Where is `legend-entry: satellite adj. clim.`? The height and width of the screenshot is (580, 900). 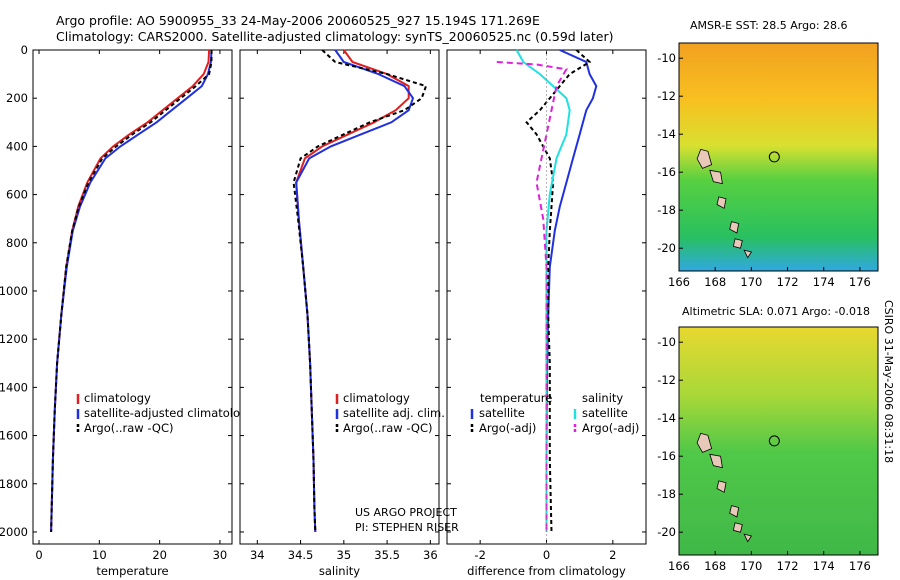
legend-entry: satellite adj. clim. is located at coordinates (394, 413).